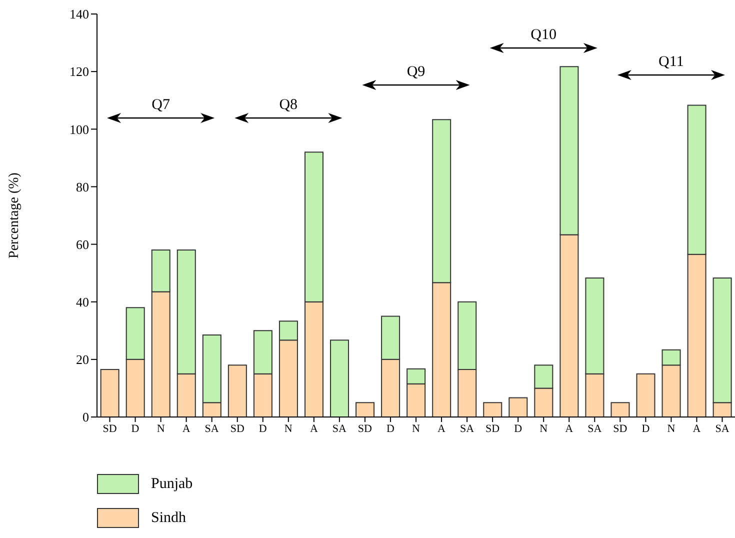 The height and width of the screenshot is (538, 735). Describe the element at coordinates (161, 105) in the screenshot. I see `annotation: Q7` at that location.